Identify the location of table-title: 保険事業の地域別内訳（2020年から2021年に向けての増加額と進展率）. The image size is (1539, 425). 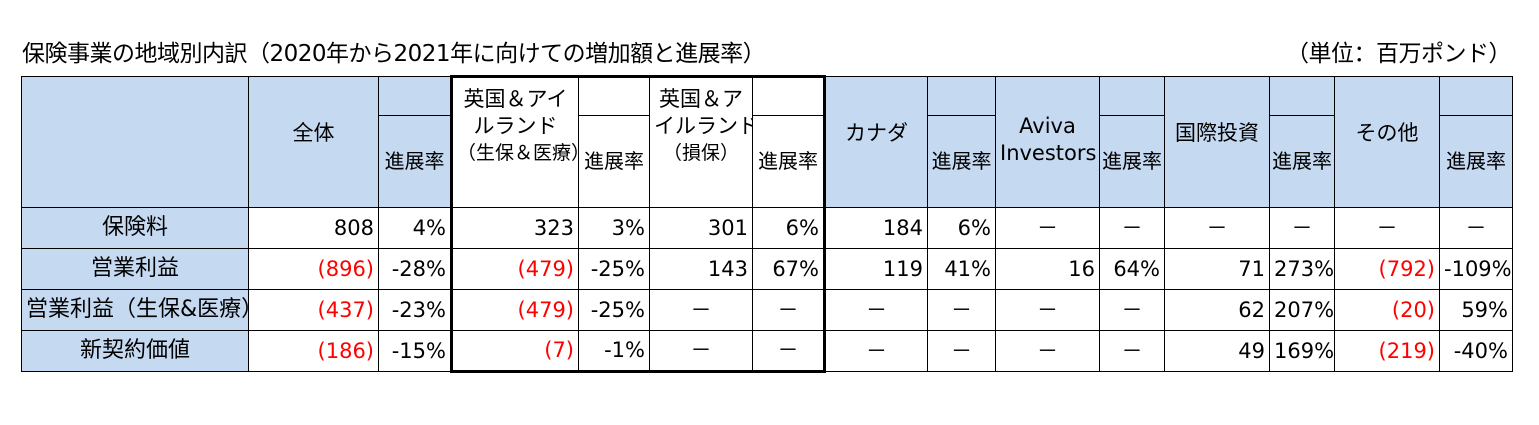
(394, 54).